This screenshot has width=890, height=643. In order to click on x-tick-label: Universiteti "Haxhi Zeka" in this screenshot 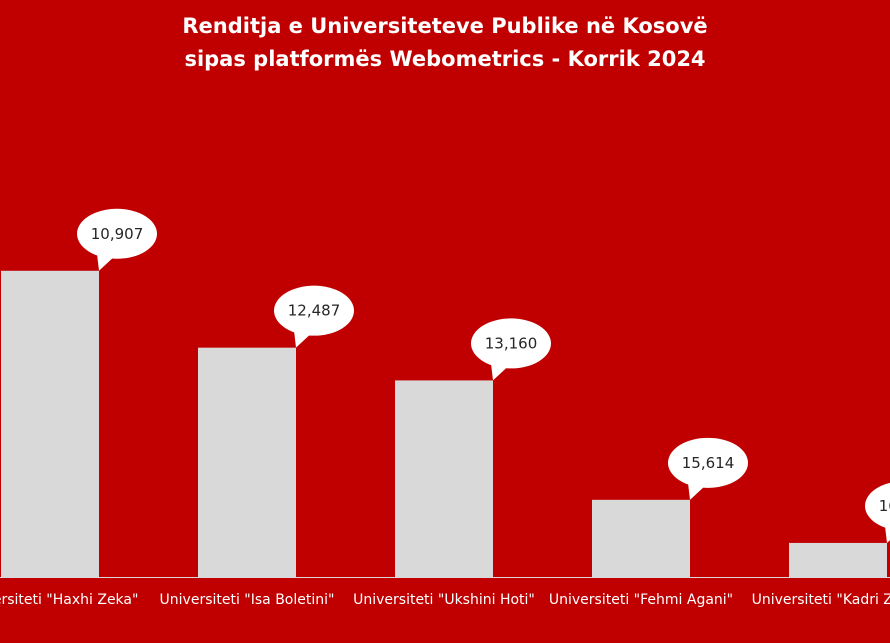, I will do `click(69, 600)`.